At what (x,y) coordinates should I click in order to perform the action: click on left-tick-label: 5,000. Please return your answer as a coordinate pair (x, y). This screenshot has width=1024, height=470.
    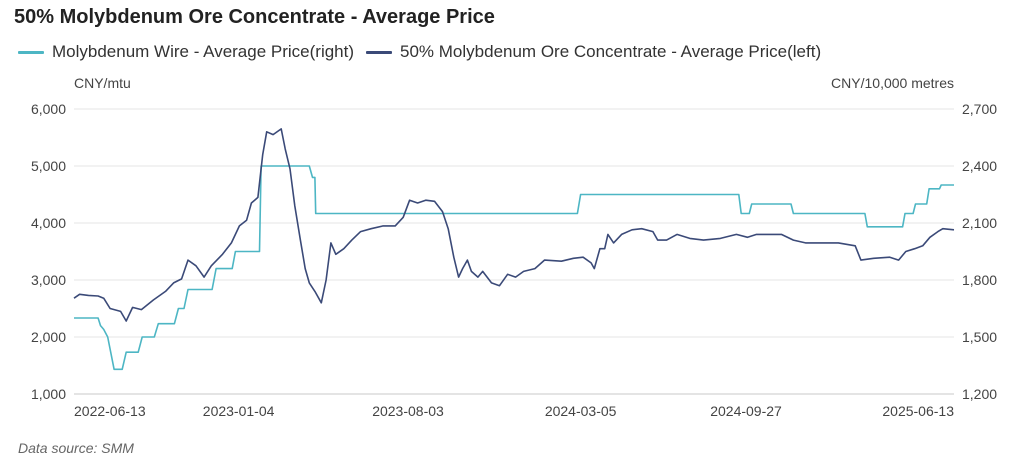
    Looking at the image, I should click on (48, 166).